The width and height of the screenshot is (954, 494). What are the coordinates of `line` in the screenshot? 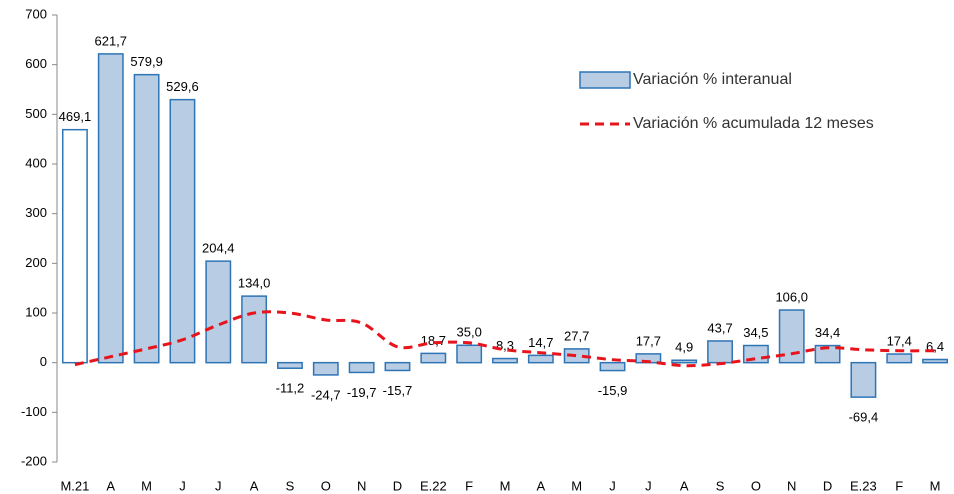 It's located at (505, 339).